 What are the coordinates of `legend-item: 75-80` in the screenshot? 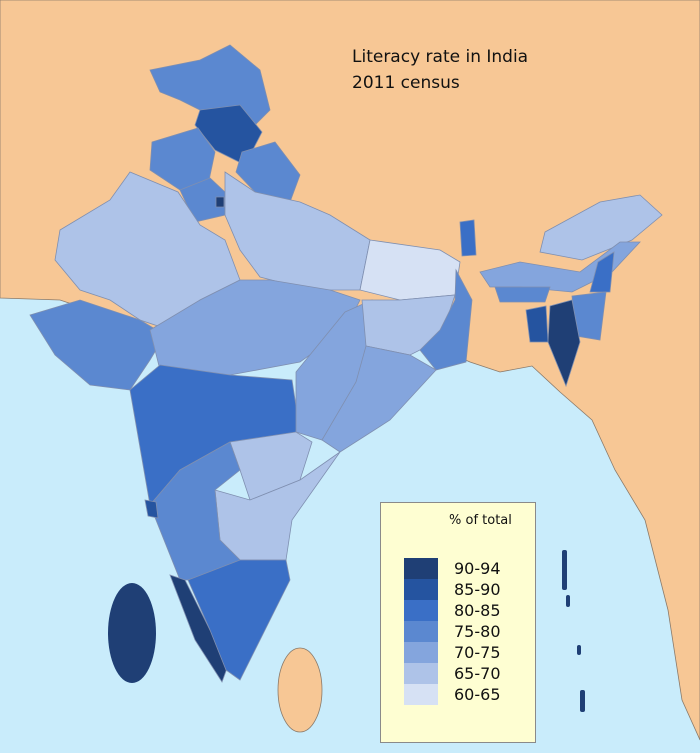 It's located at (469, 631).